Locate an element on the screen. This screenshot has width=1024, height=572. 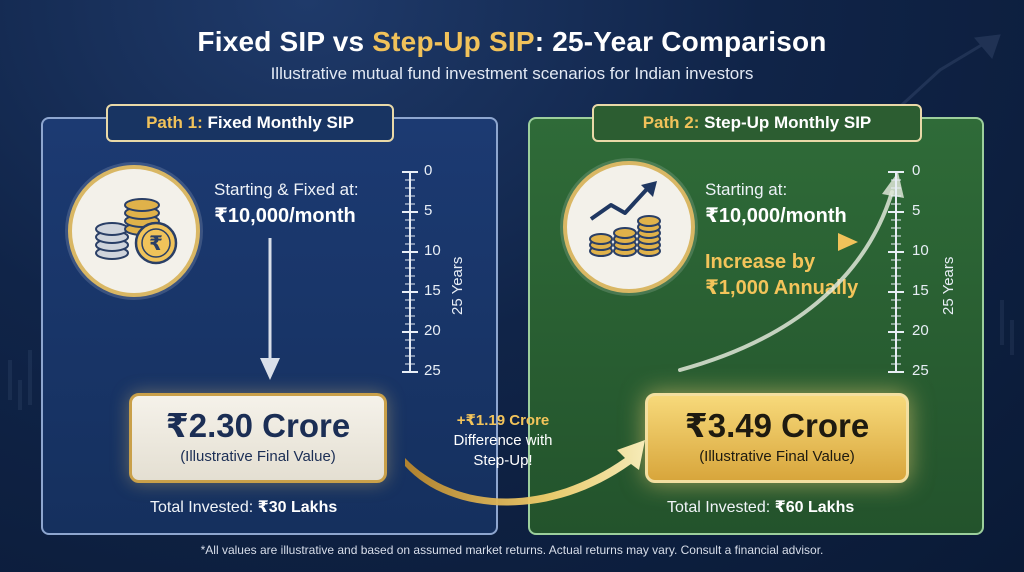
stepup-total-invested: Total Invested: ₹60 Lakhs is located at coordinates (761, 507).